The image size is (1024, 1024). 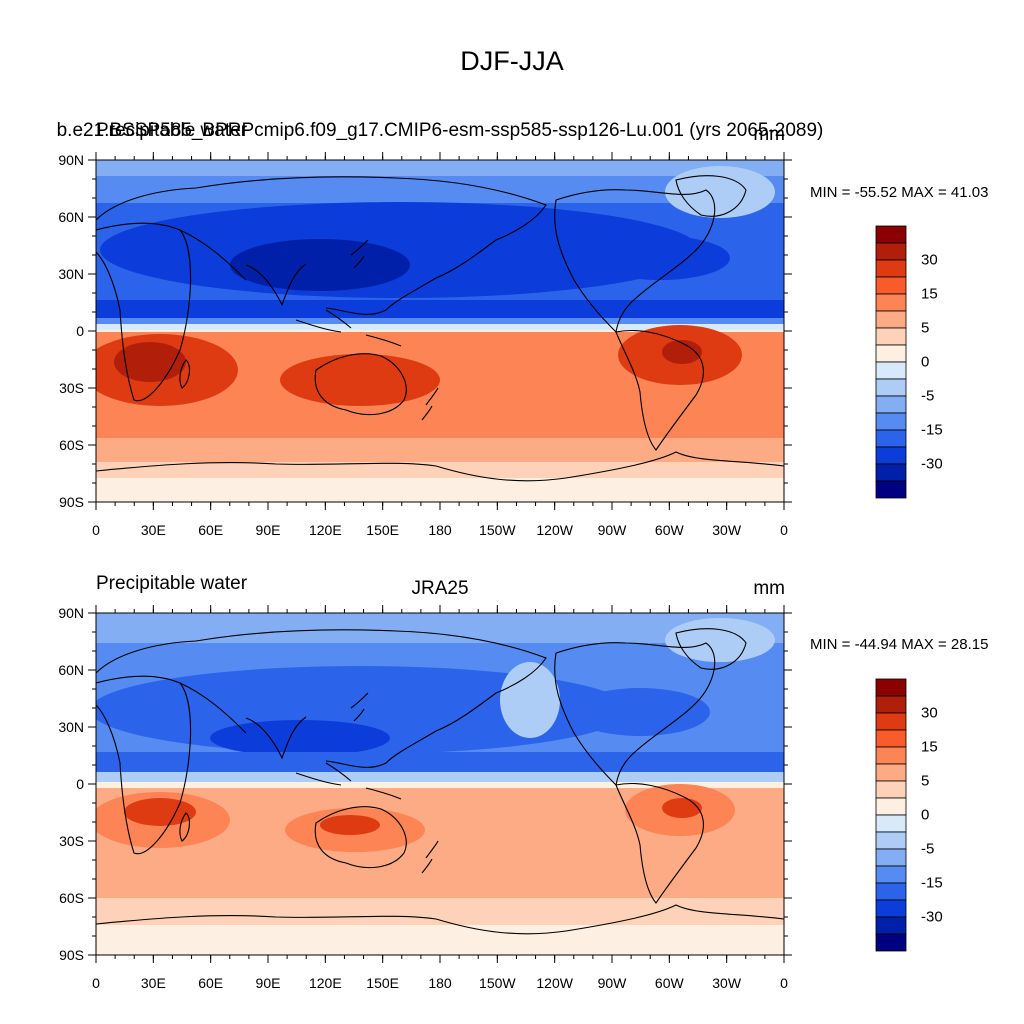 What do you see at coordinates (769, 134) in the screenshot?
I see `panel1-units-label: mm` at bounding box center [769, 134].